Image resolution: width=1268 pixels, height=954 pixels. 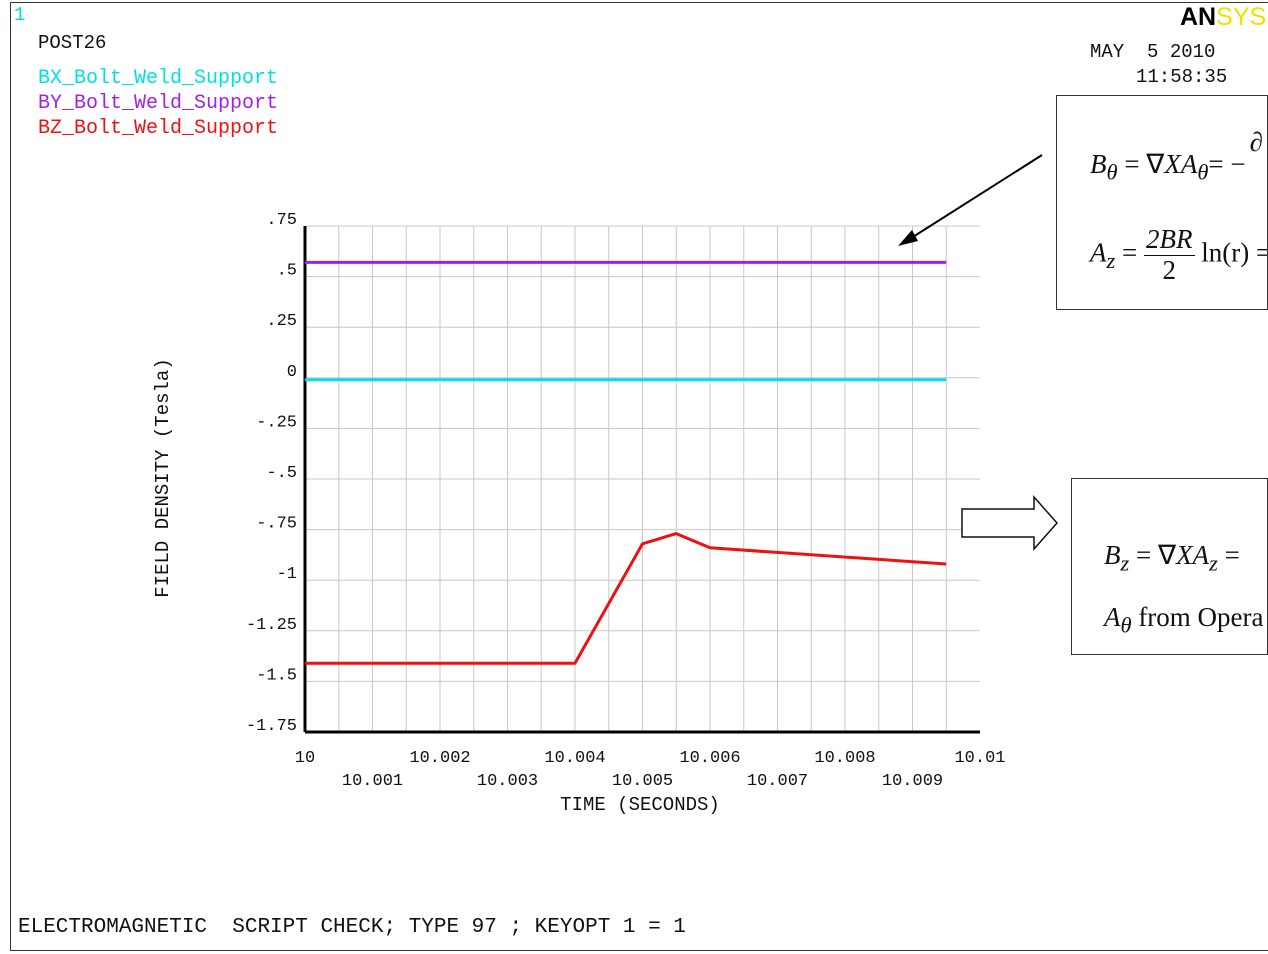 What do you see at coordinates (163, 477) in the screenshot?
I see `y-axis-label: FIELD DENSITY (Tesla)` at bounding box center [163, 477].